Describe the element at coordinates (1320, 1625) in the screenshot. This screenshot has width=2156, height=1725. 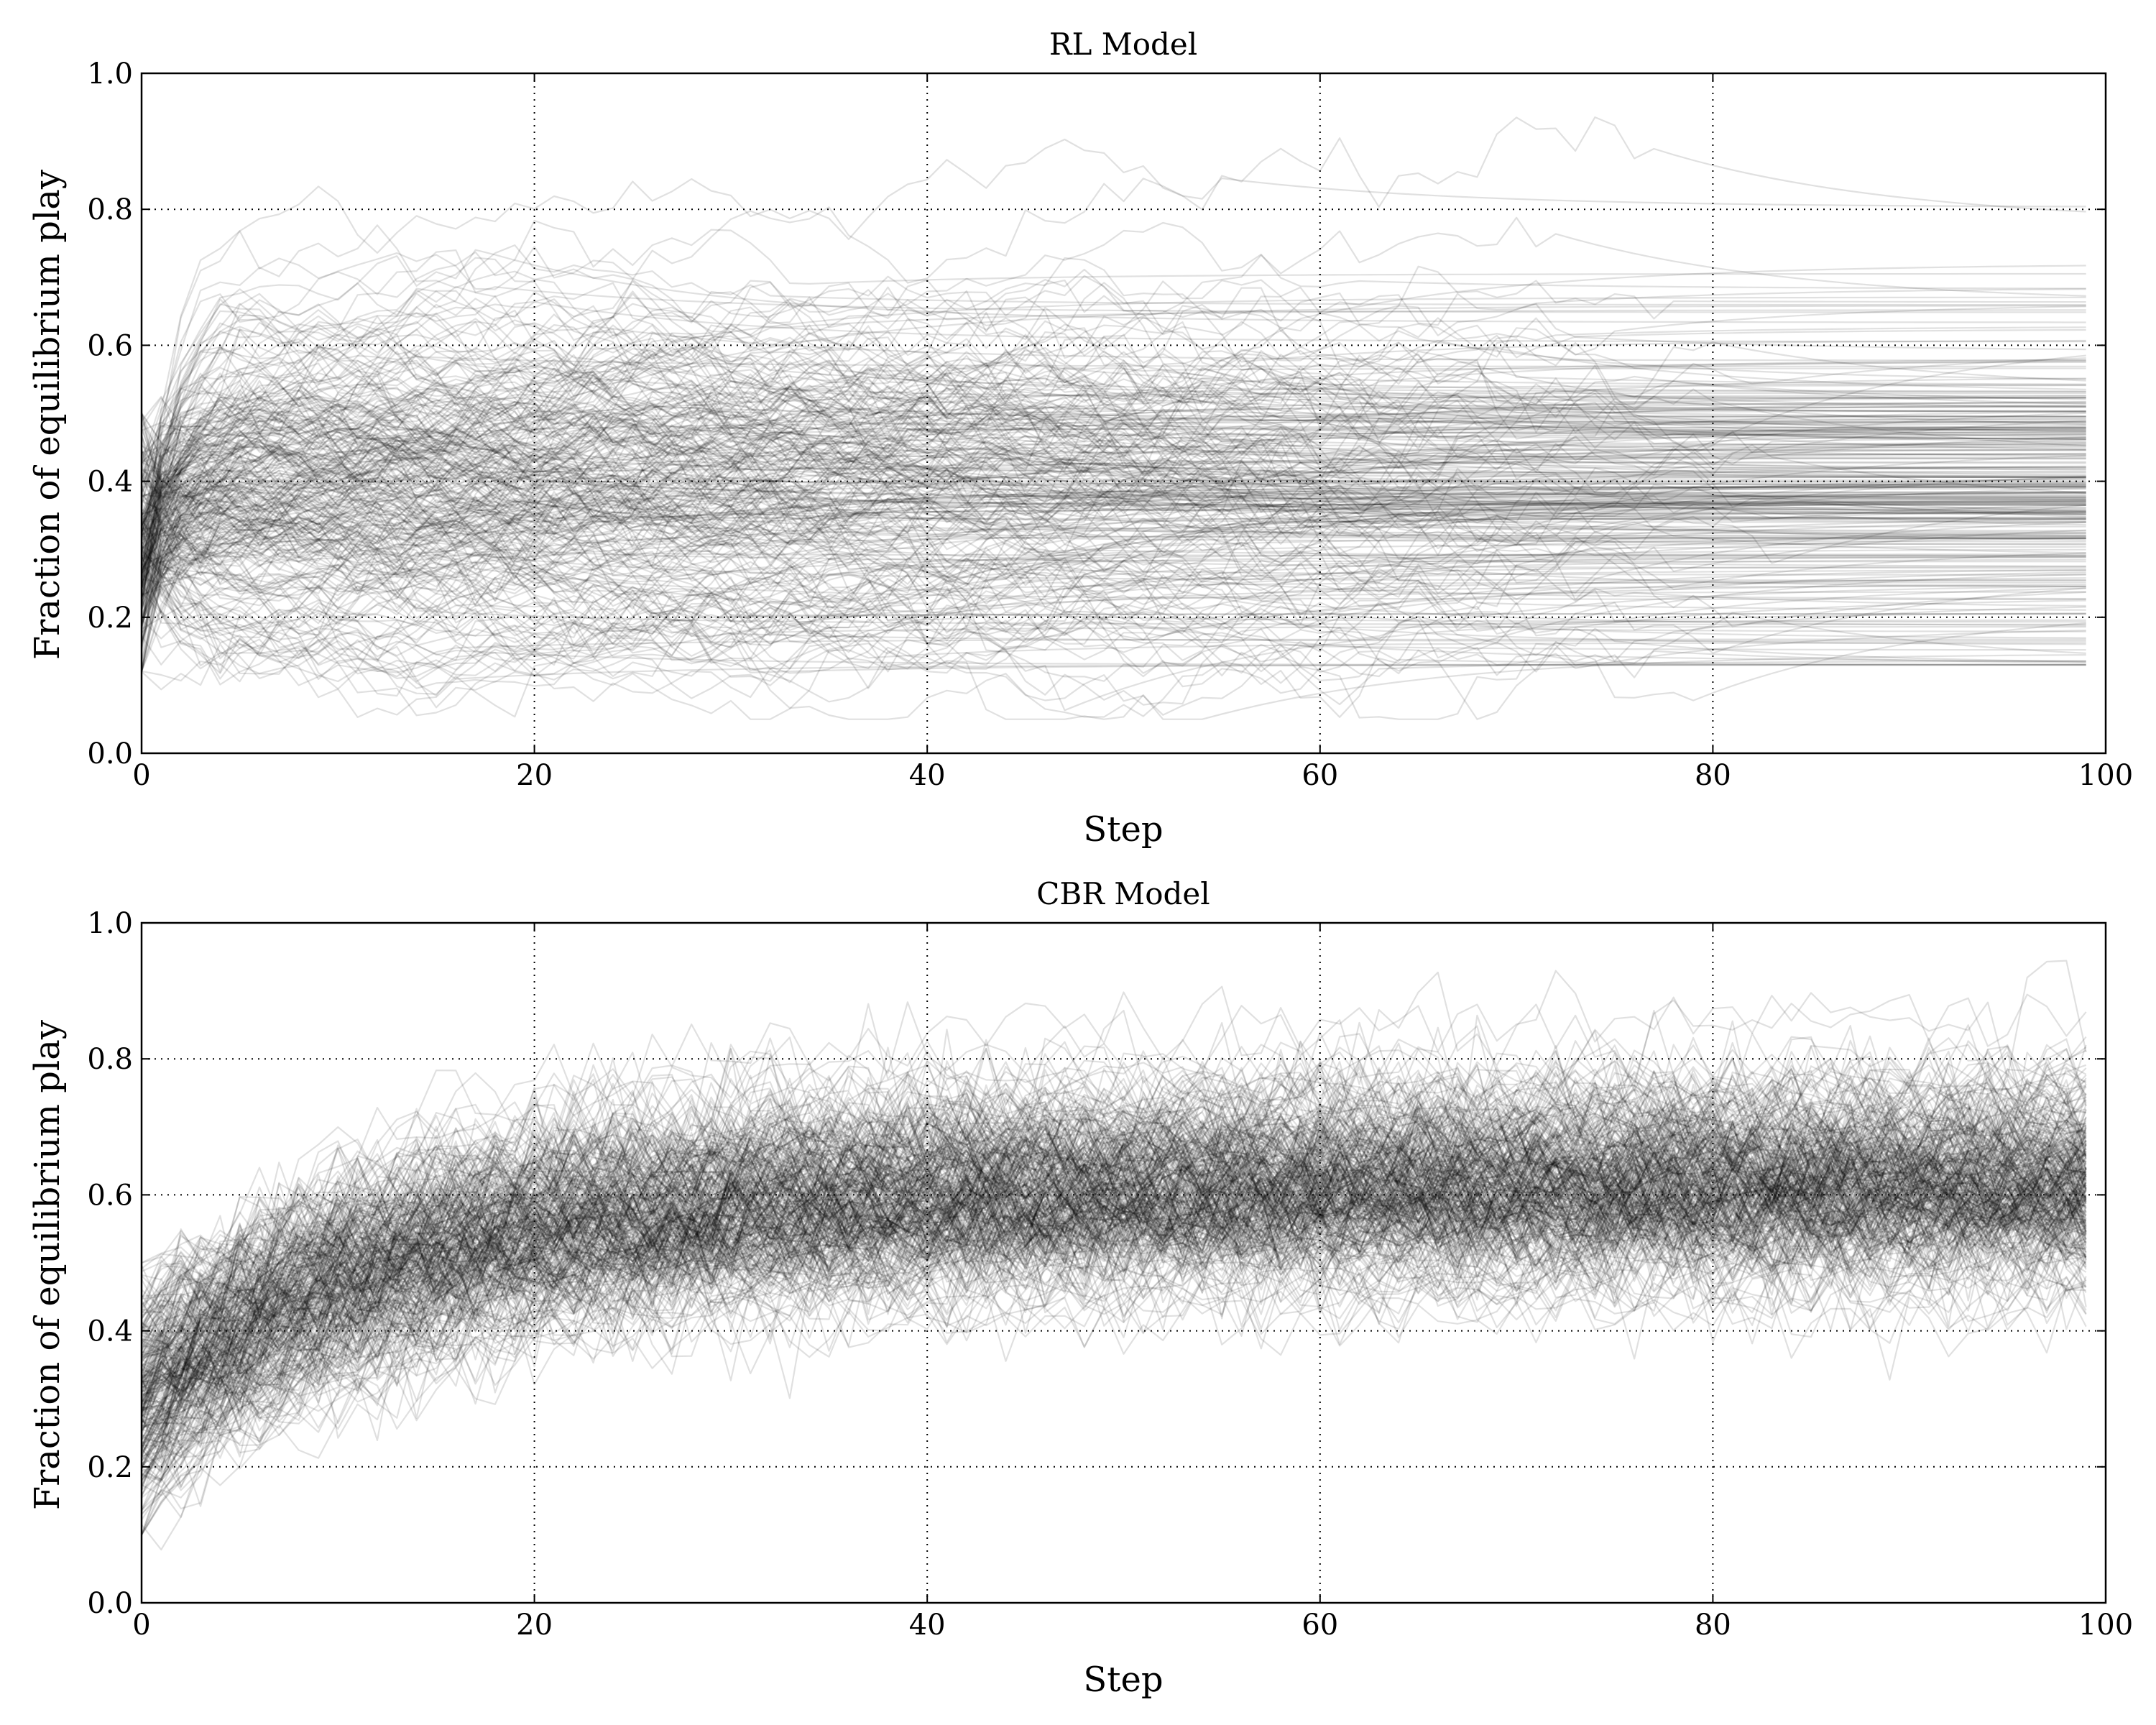
I see `cbr-model-x-tick-label: 60` at that location.